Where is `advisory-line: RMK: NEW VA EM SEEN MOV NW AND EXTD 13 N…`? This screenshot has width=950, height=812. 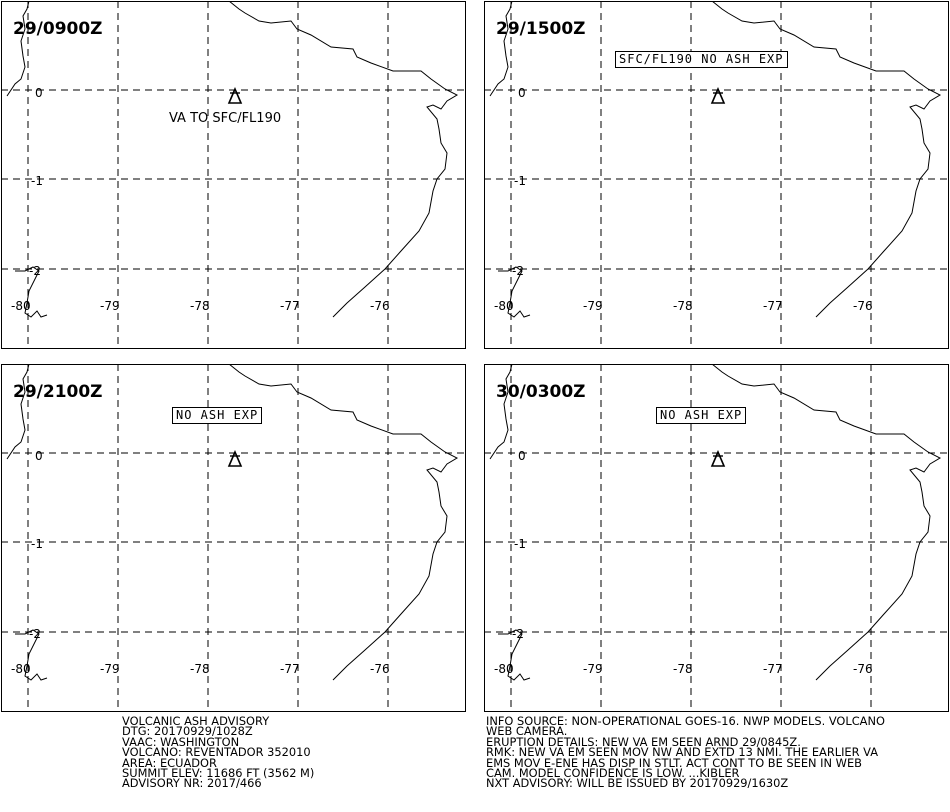 advisory-line: RMK: NEW VA EM SEEN MOV NW AND EXTD 13 N… is located at coordinates (682, 752).